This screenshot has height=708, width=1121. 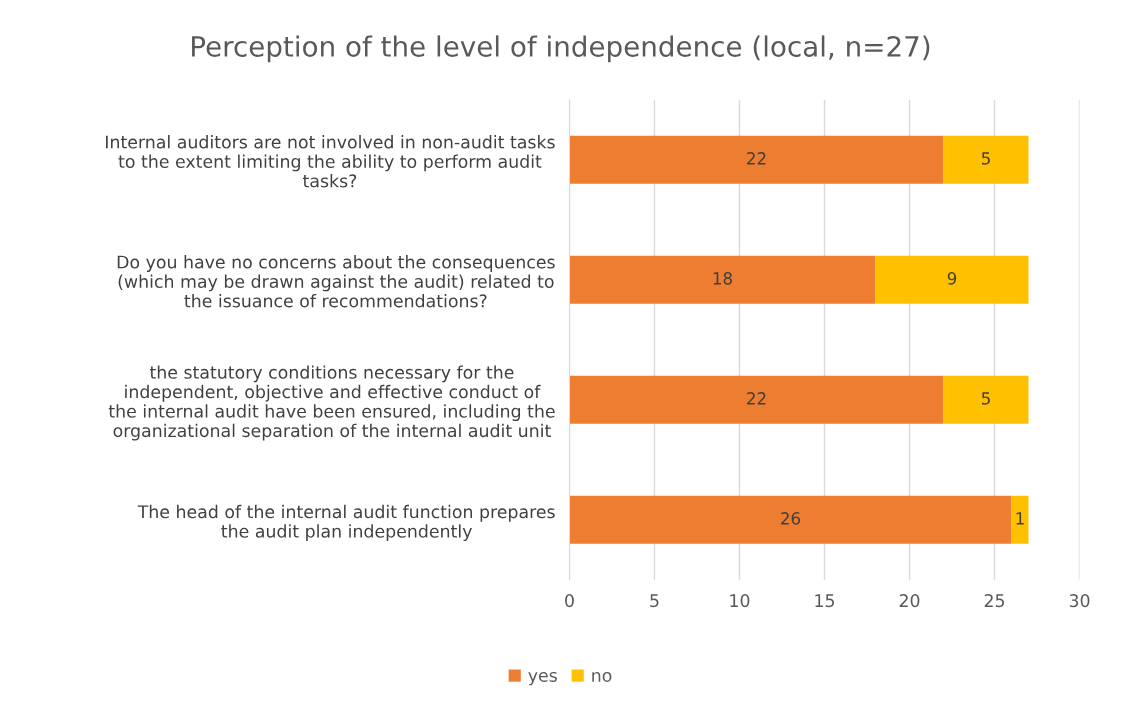 What do you see at coordinates (561, 49) in the screenshot?
I see `chart-title: Perception of the level of independence (local, n=27)` at bounding box center [561, 49].